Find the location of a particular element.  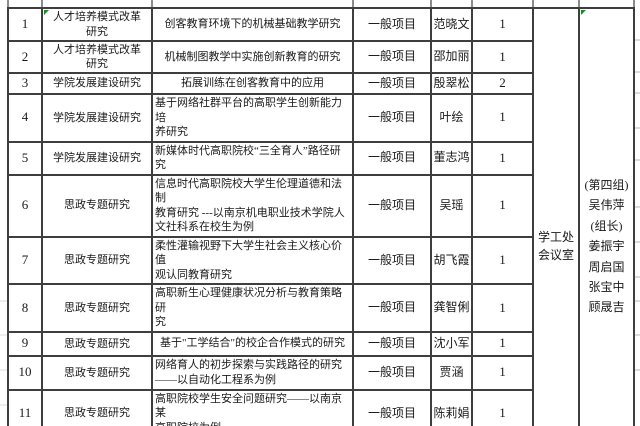

name-cell: 吴瑶 is located at coordinates (451, 205).